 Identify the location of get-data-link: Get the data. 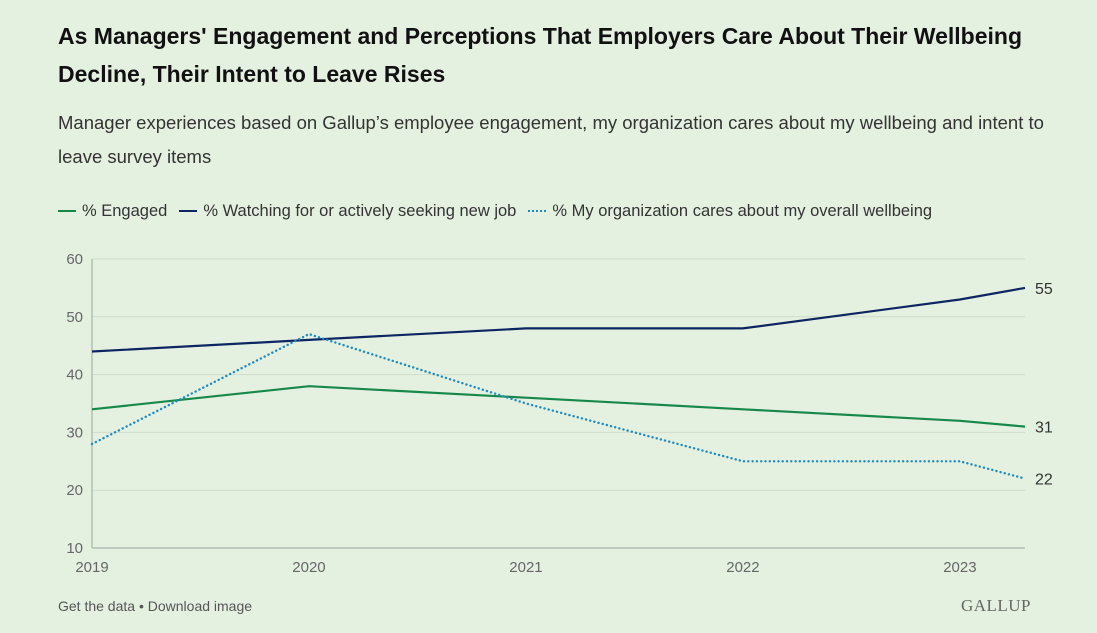
(97, 606).